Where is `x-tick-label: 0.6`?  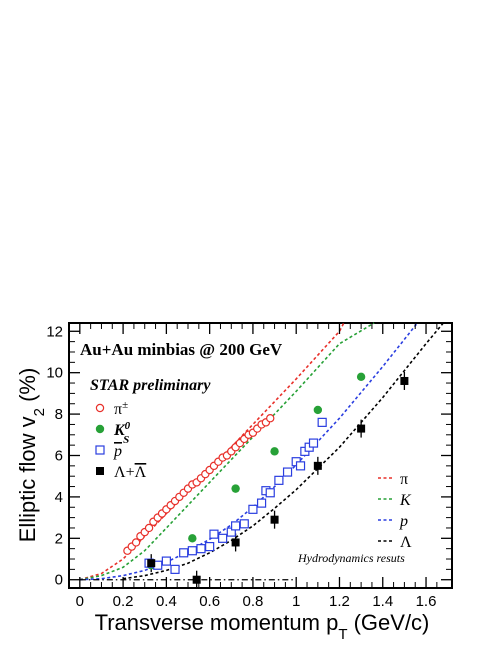
x-tick-label: 0.6 is located at coordinates (209, 601).